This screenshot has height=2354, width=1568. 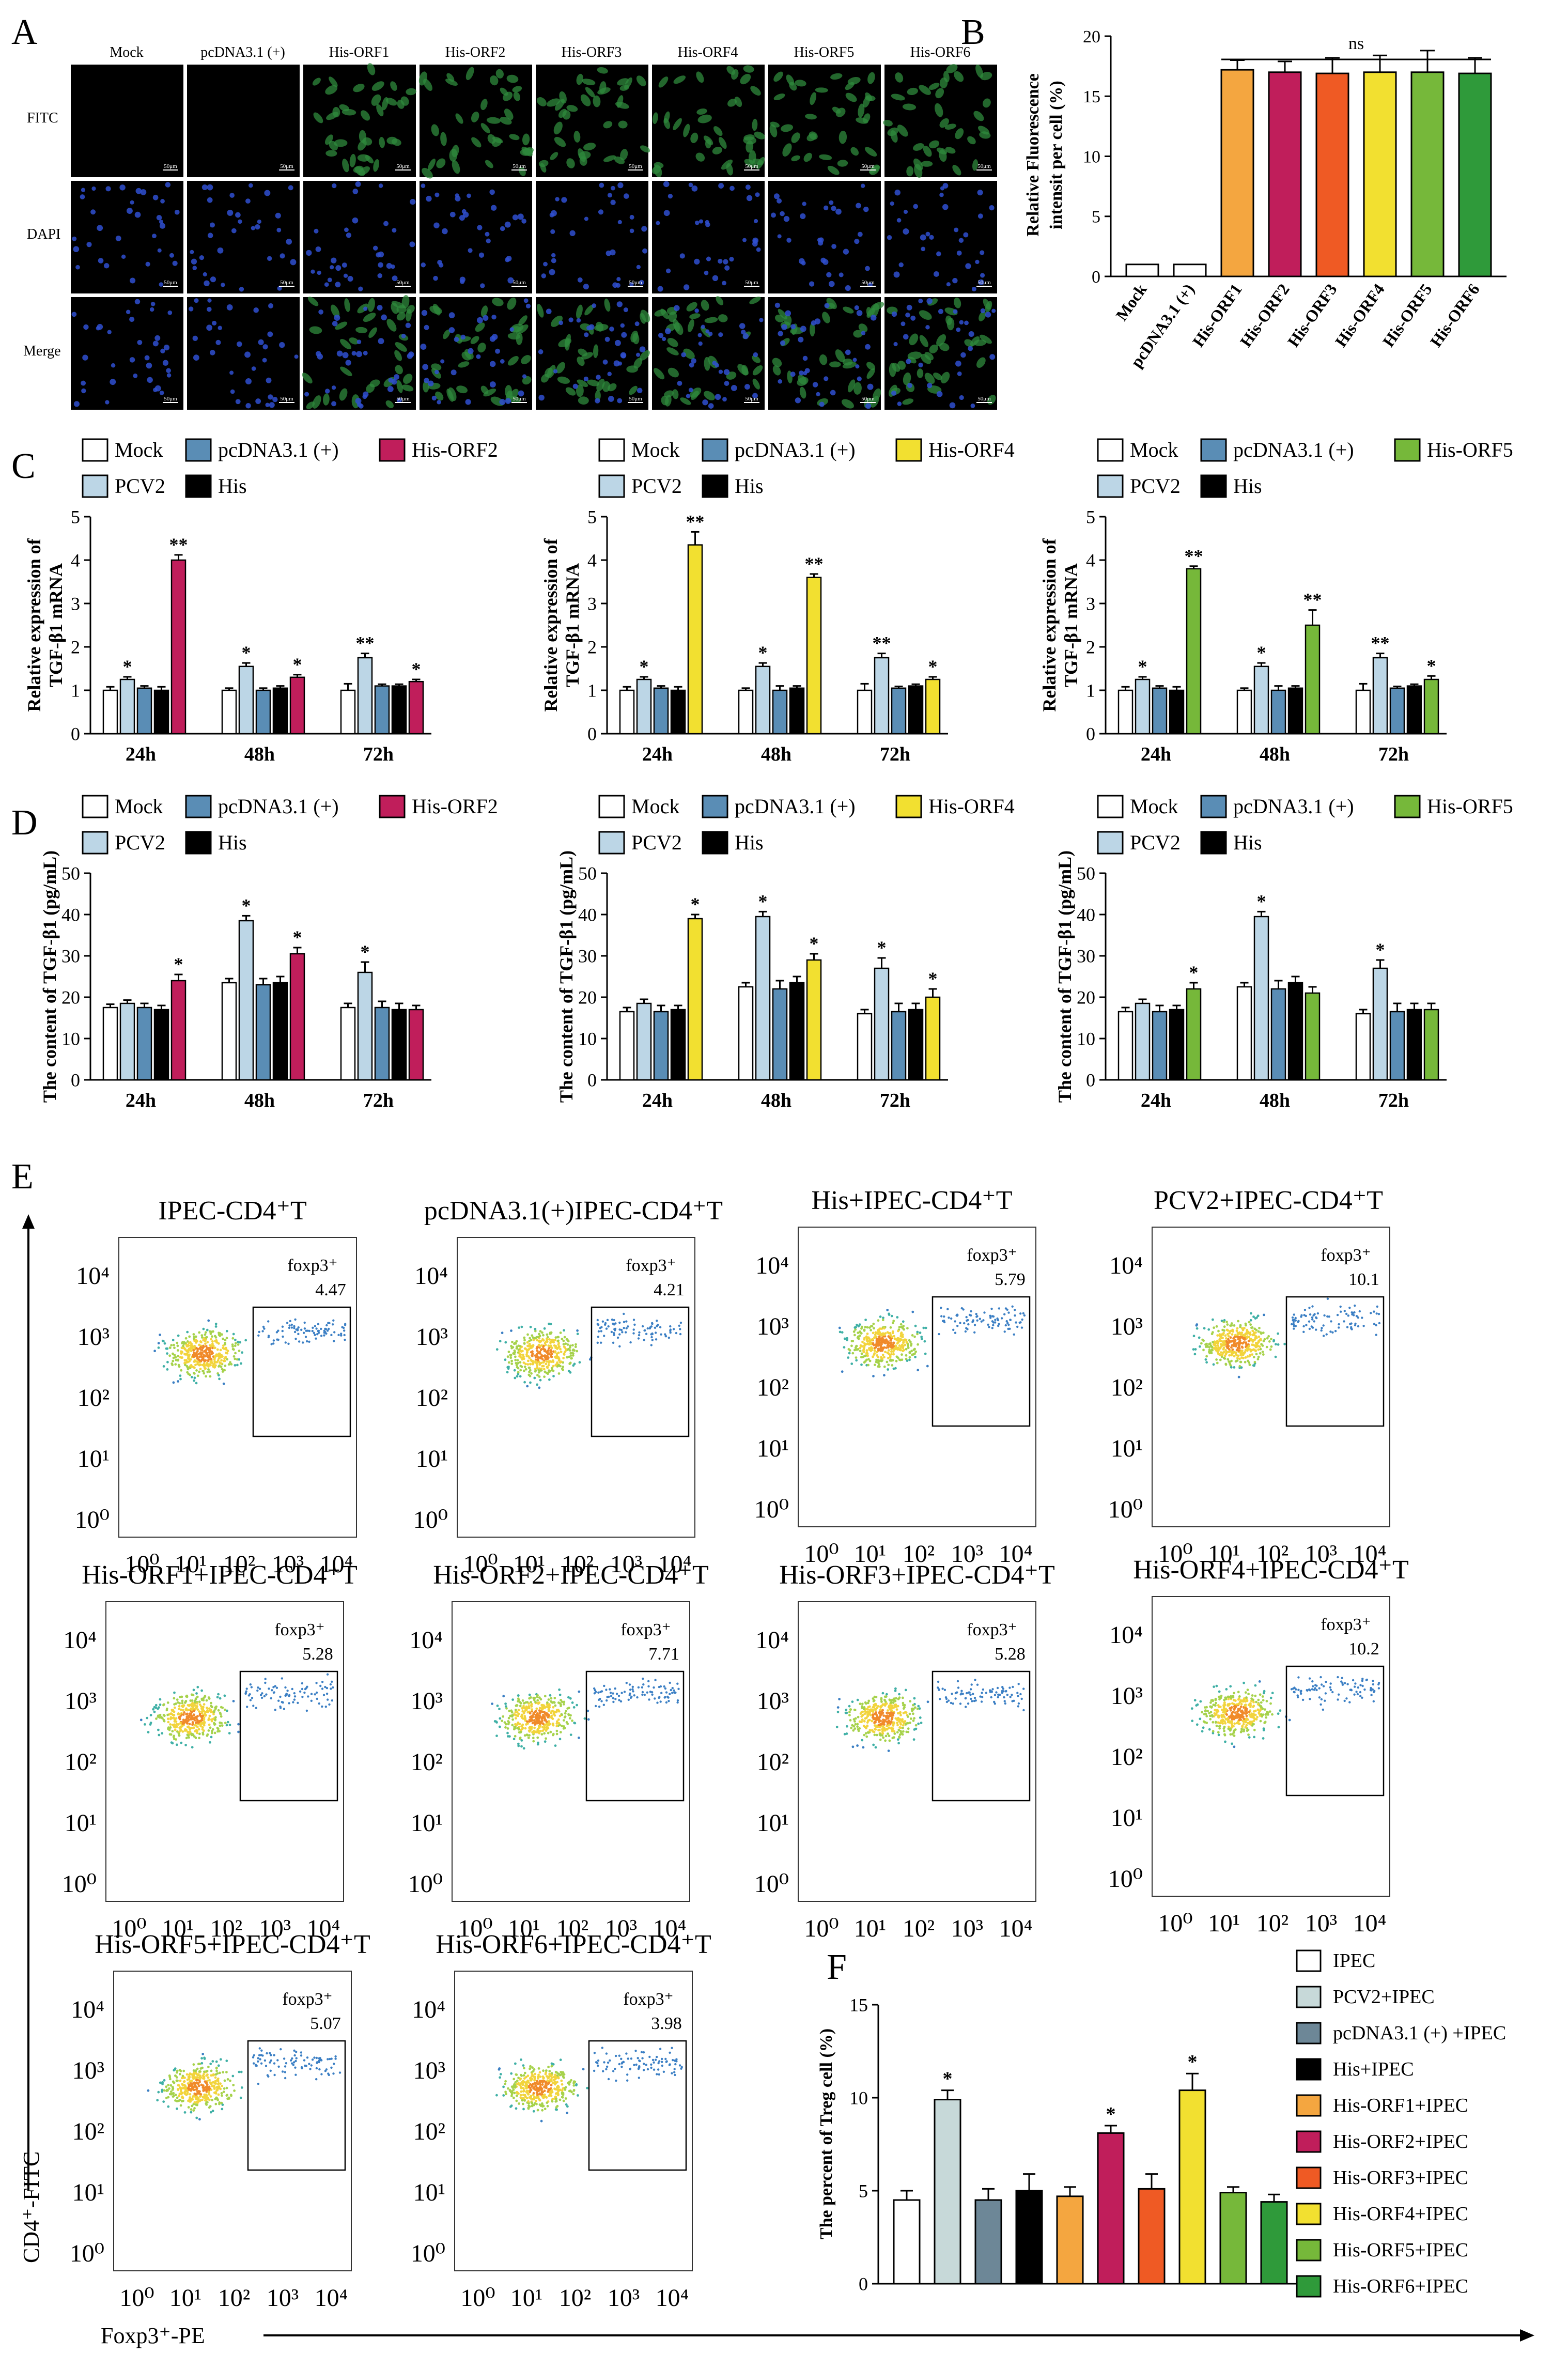 What do you see at coordinates (795, 449) in the screenshot?
I see `legend-label: pcDNA3.1 (+)` at bounding box center [795, 449].